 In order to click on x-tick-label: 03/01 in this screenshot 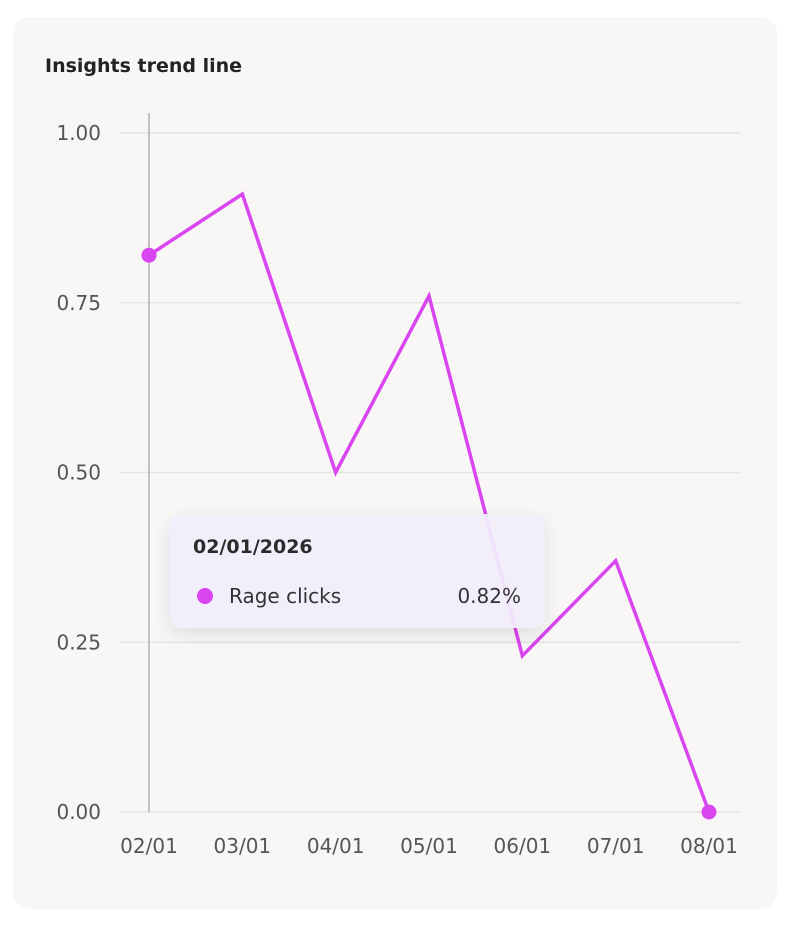, I will do `click(243, 846)`.